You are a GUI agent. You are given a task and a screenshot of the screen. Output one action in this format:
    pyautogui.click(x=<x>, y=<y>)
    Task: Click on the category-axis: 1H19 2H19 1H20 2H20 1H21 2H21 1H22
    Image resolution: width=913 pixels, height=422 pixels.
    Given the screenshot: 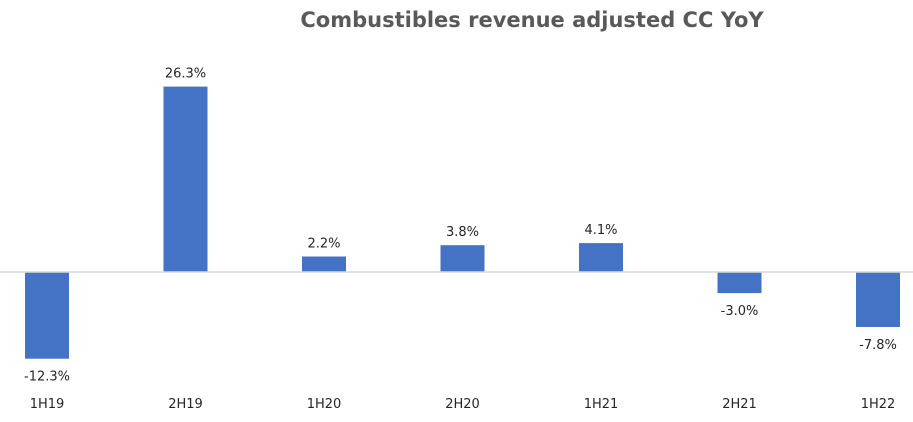 What is the action you would take?
    pyautogui.click(x=463, y=404)
    